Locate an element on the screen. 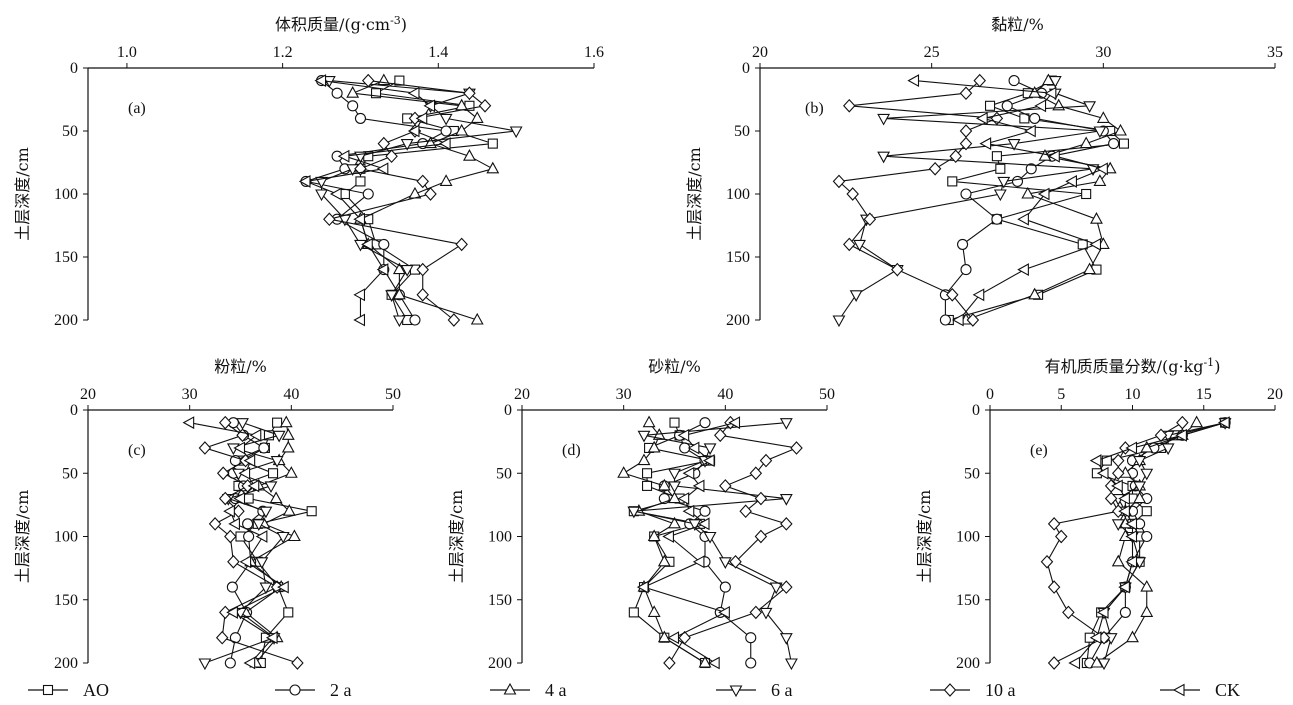  legend-label: 4 a is located at coordinates (556, 690).